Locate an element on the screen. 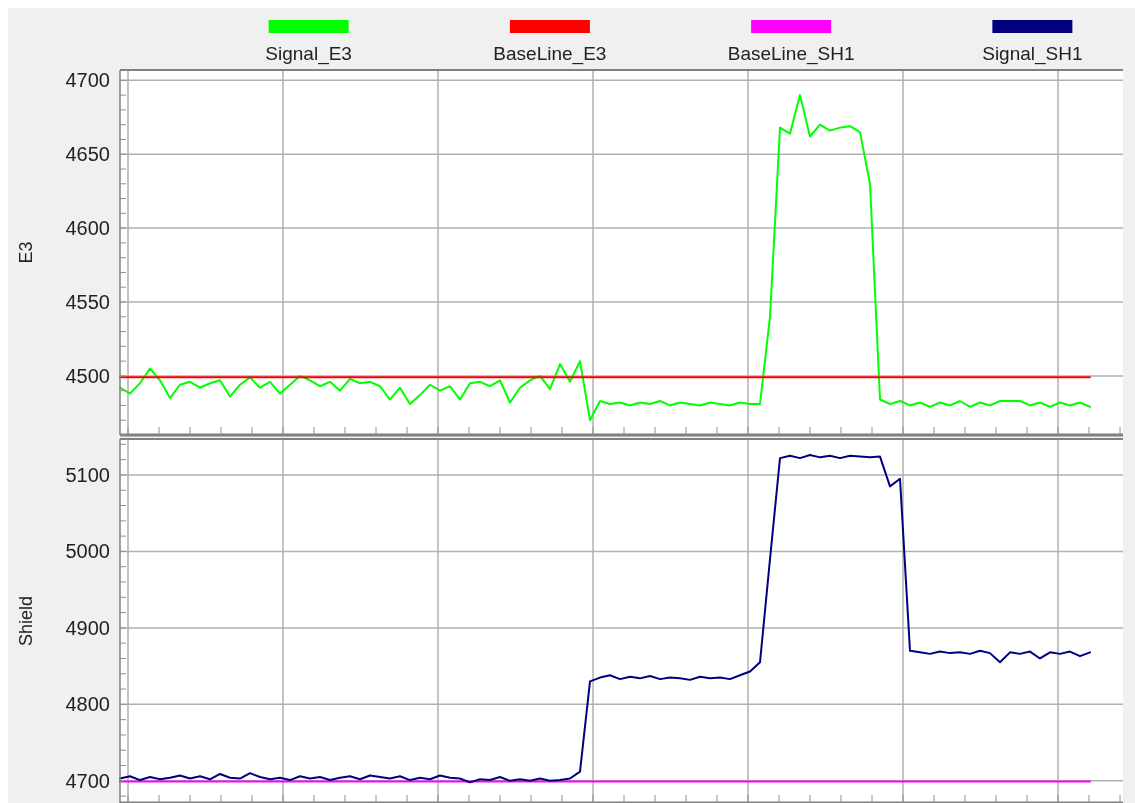 The image size is (1135, 803). y-tick-label: 4600 is located at coordinates (87, 228).